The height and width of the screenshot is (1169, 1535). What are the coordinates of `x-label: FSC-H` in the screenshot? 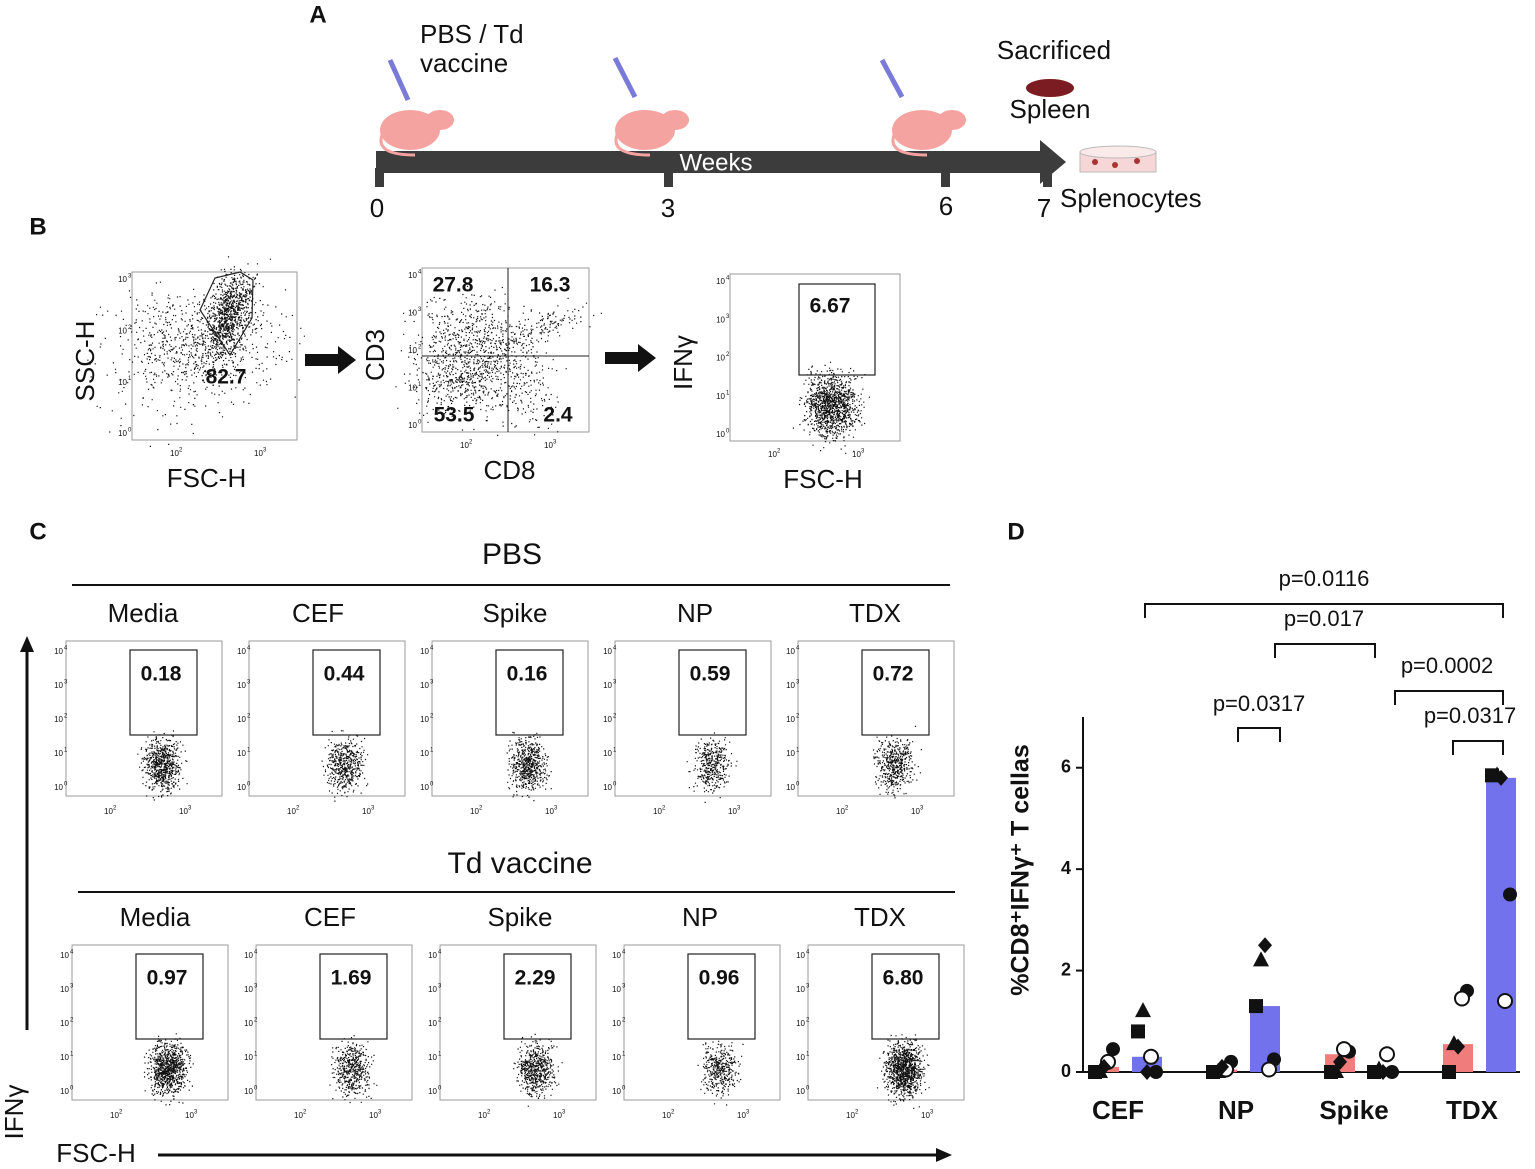 It's located at (206, 478).